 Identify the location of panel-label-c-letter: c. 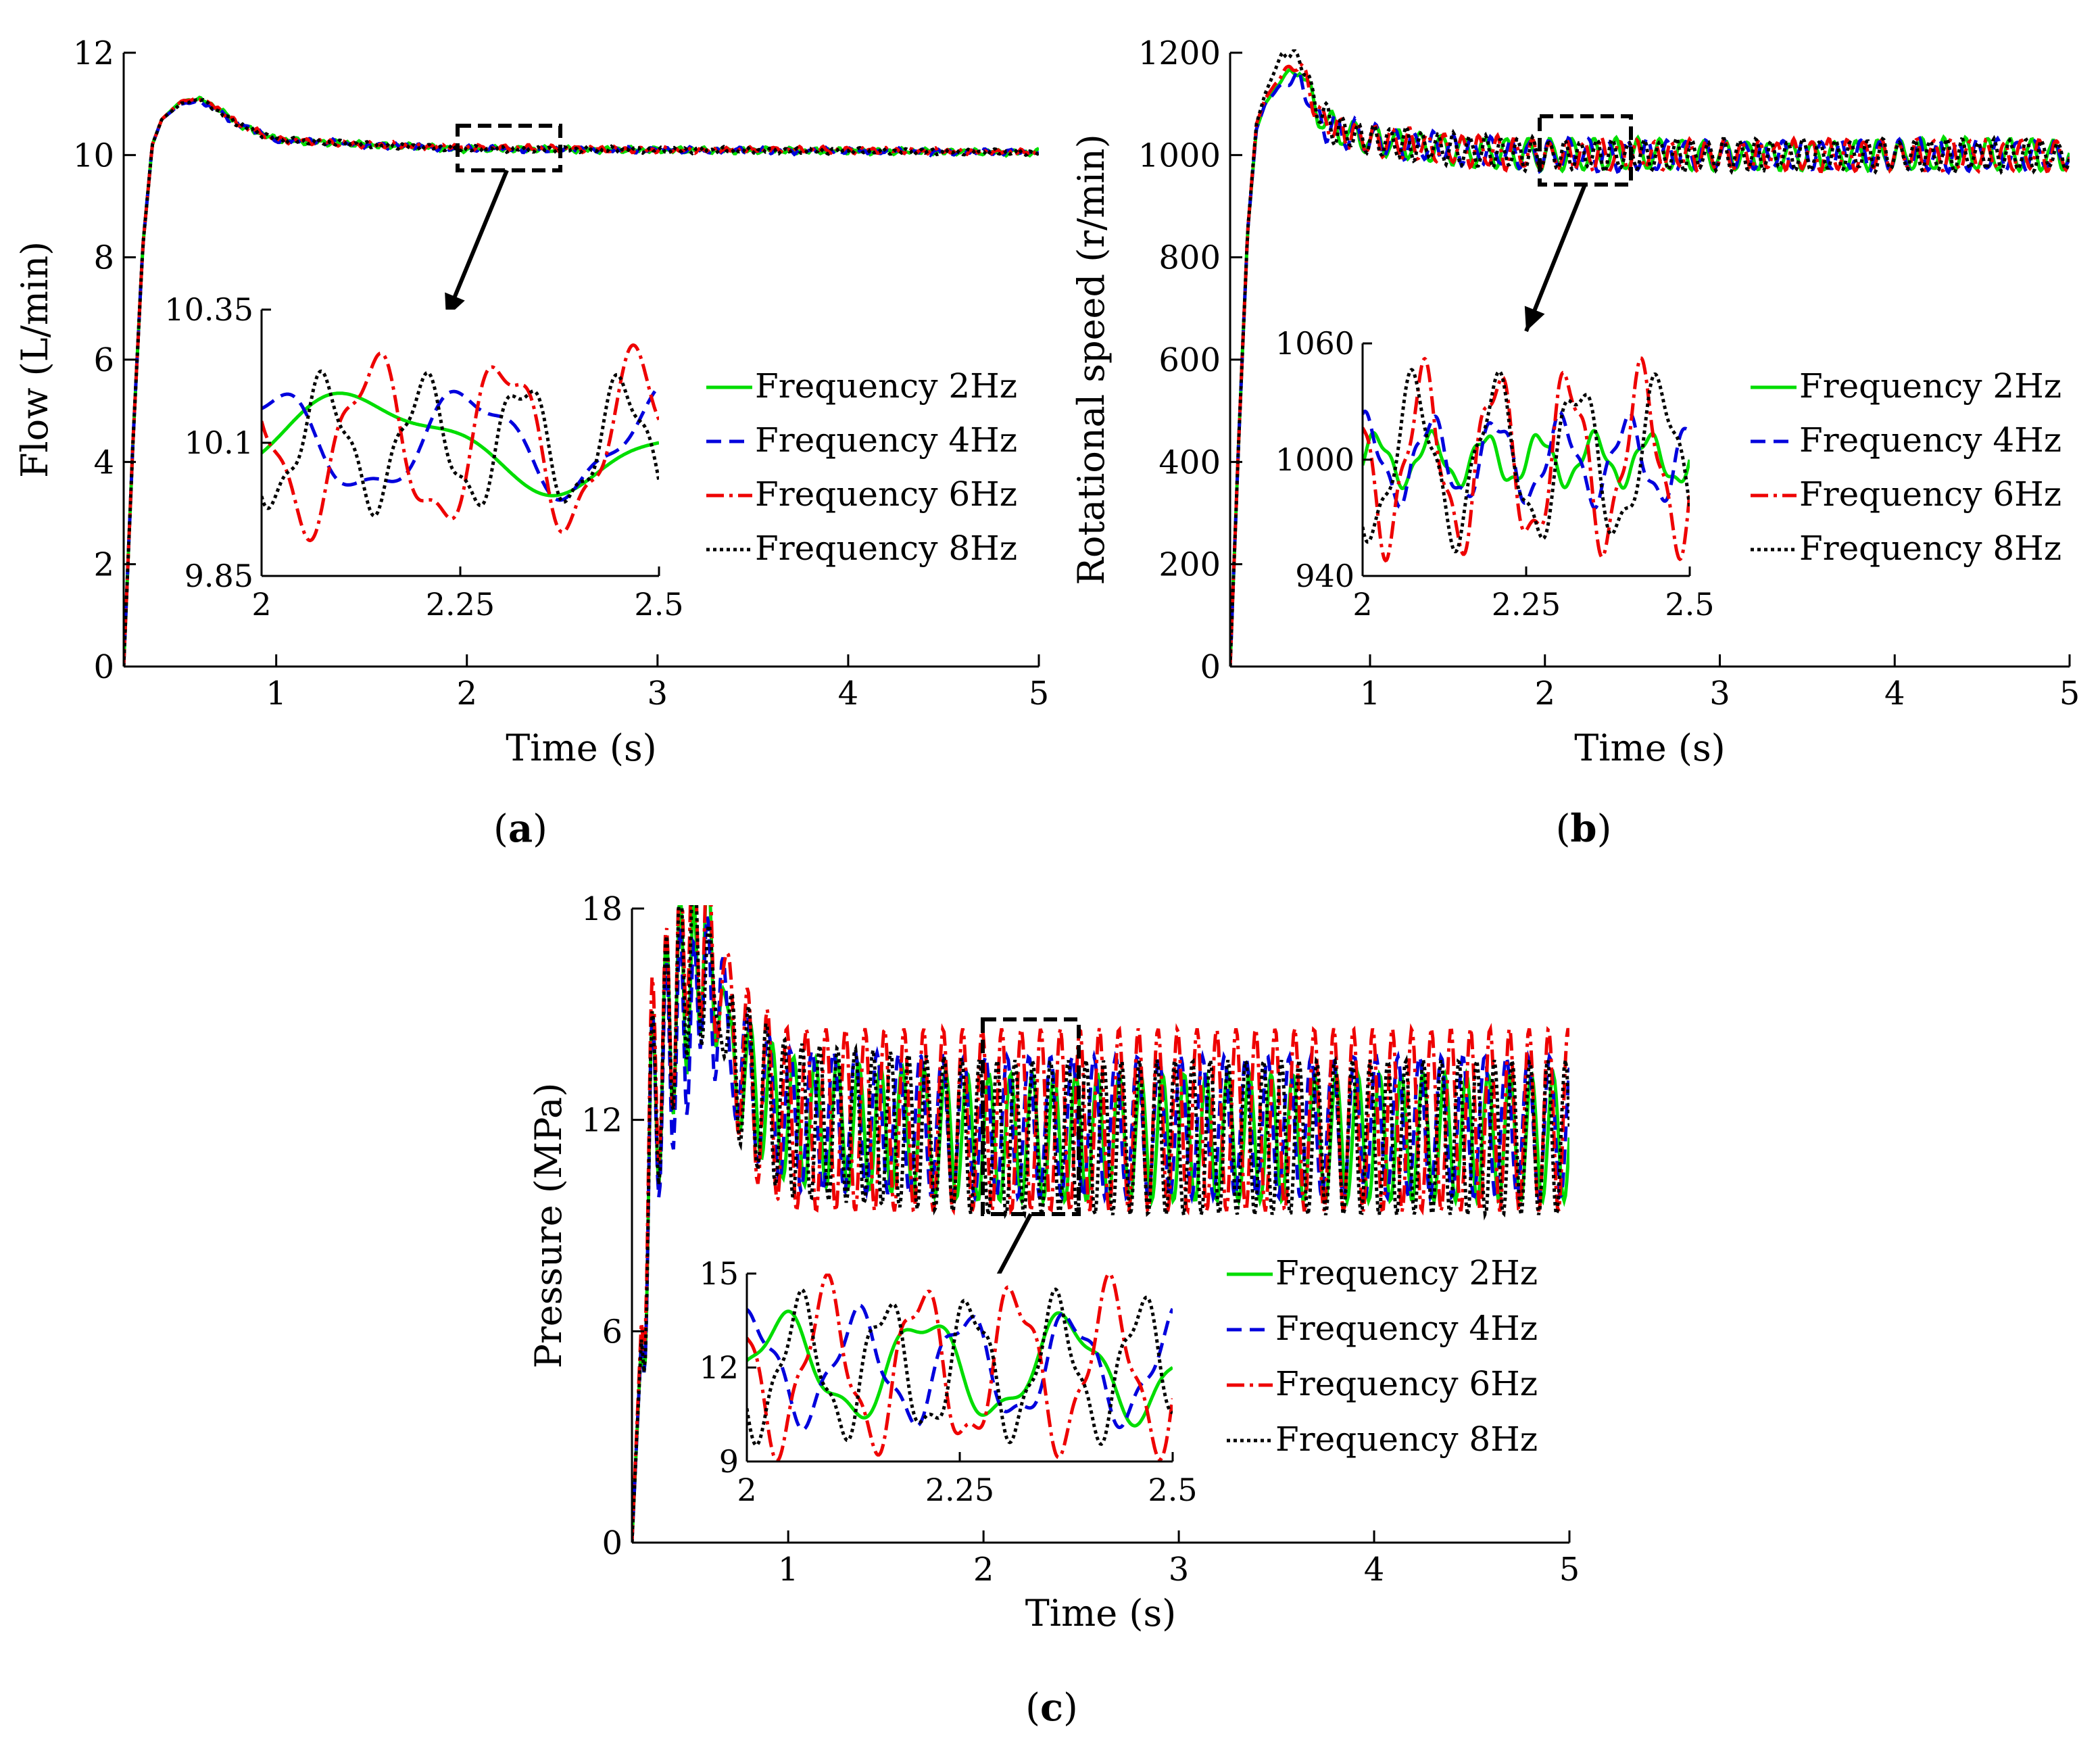
(1051, 1707).